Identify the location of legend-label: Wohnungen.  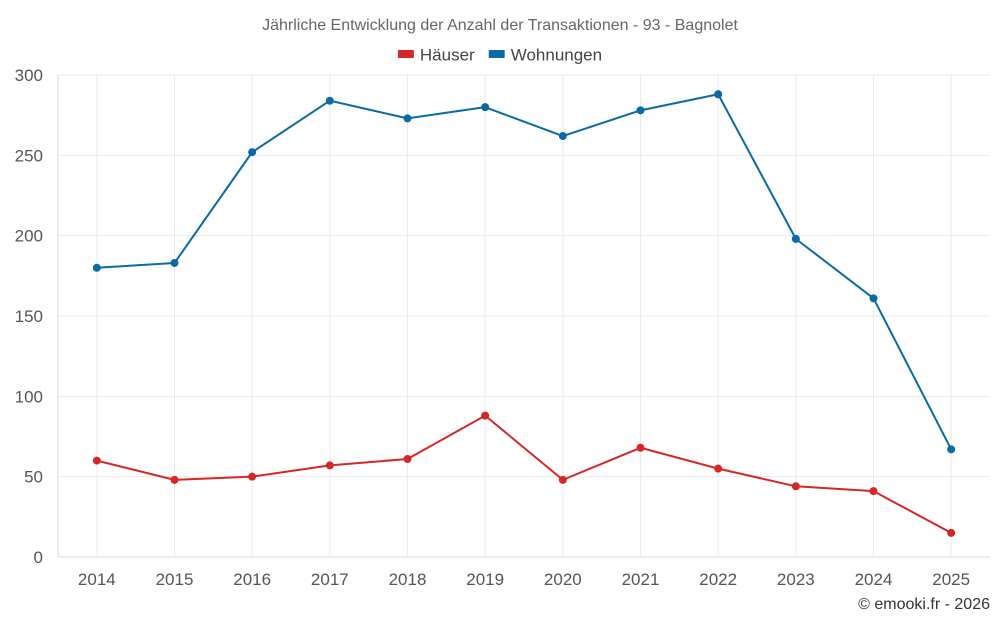
(556, 54).